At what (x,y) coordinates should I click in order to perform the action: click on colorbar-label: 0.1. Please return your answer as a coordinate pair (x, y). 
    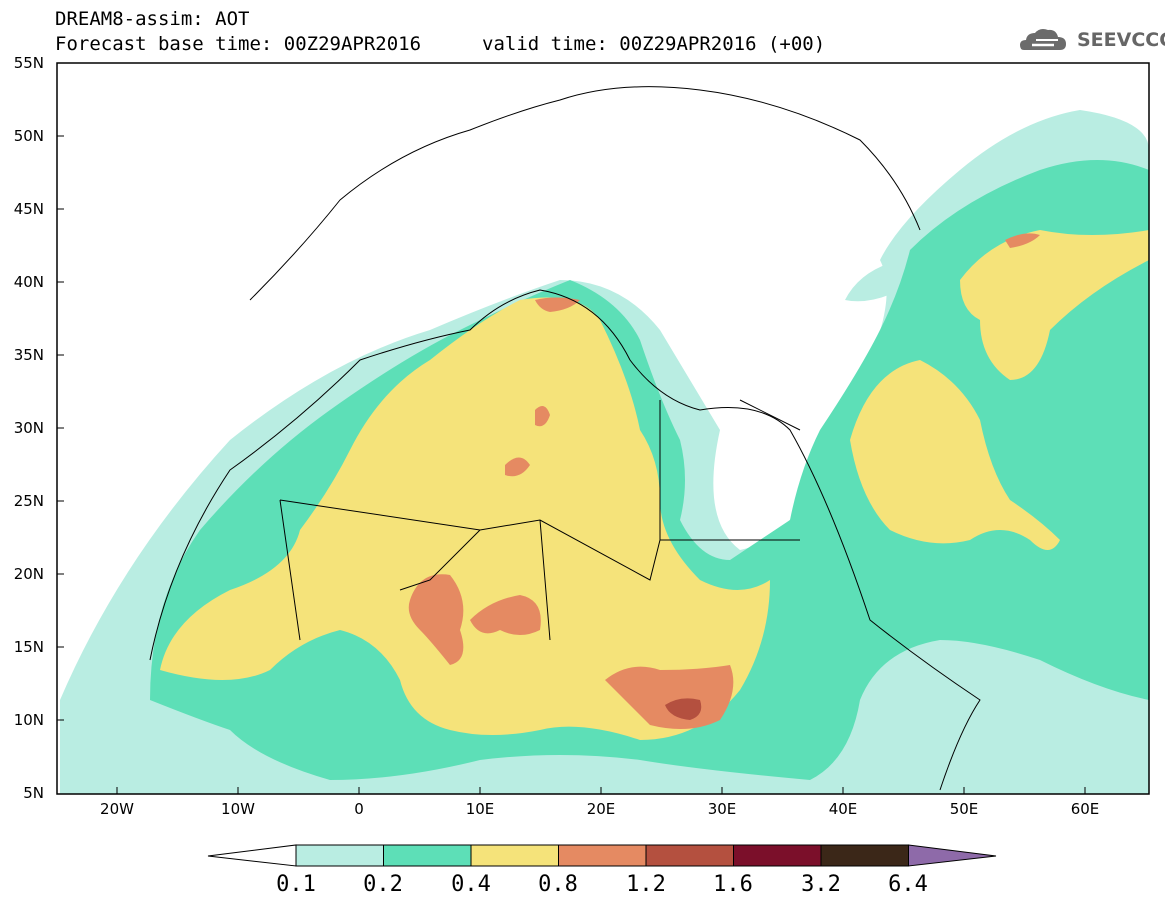
    Looking at the image, I should click on (296, 884).